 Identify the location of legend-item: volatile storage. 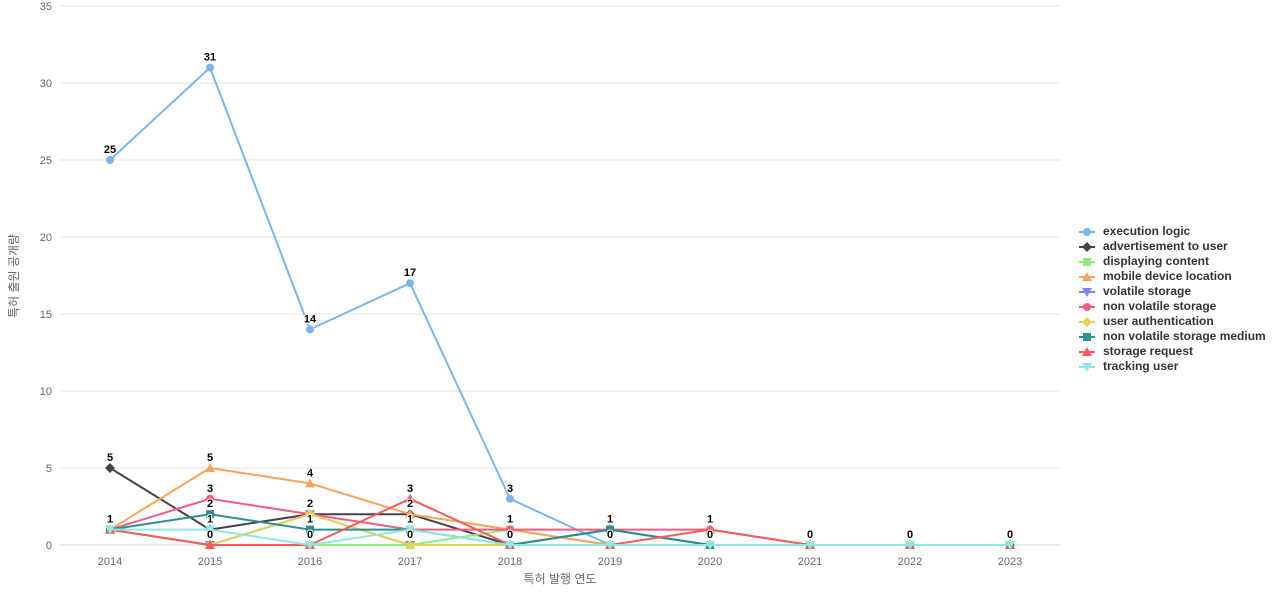
(1172, 291).